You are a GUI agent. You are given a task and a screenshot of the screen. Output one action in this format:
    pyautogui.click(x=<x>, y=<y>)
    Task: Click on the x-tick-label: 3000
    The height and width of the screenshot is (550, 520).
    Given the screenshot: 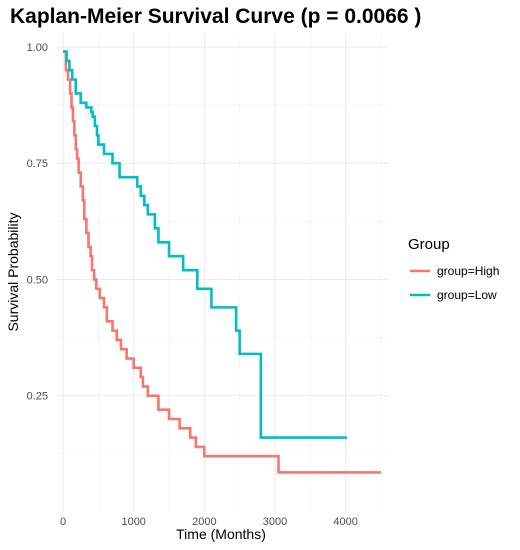 What is the action you would take?
    pyautogui.click(x=275, y=522)
    